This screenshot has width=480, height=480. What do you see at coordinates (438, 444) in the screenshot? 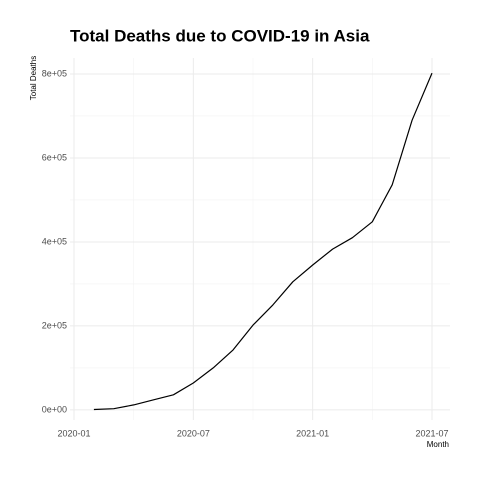
I see `x-axis-label: Month` at bounding box center [438, 444].